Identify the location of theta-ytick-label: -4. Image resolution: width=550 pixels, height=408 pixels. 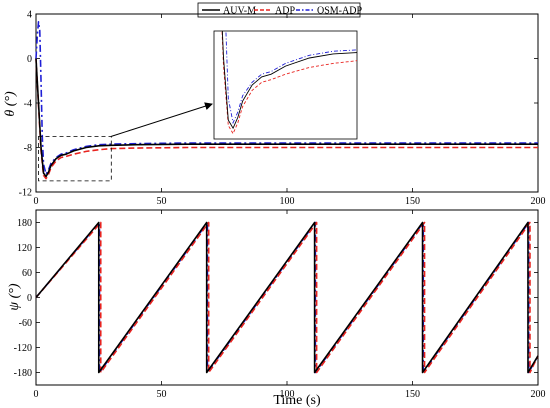
(28, 104).